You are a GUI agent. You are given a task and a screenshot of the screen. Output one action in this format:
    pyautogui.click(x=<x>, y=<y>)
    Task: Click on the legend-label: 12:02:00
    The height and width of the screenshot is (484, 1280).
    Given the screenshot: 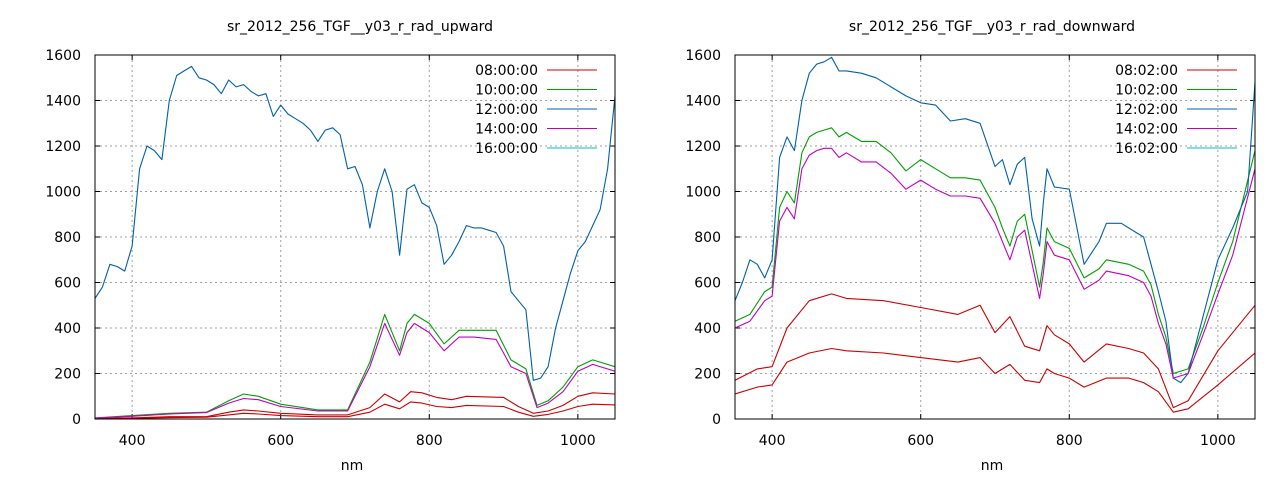 What is the action you would take?
    pyautogui.click(x=1146, y=110)
    